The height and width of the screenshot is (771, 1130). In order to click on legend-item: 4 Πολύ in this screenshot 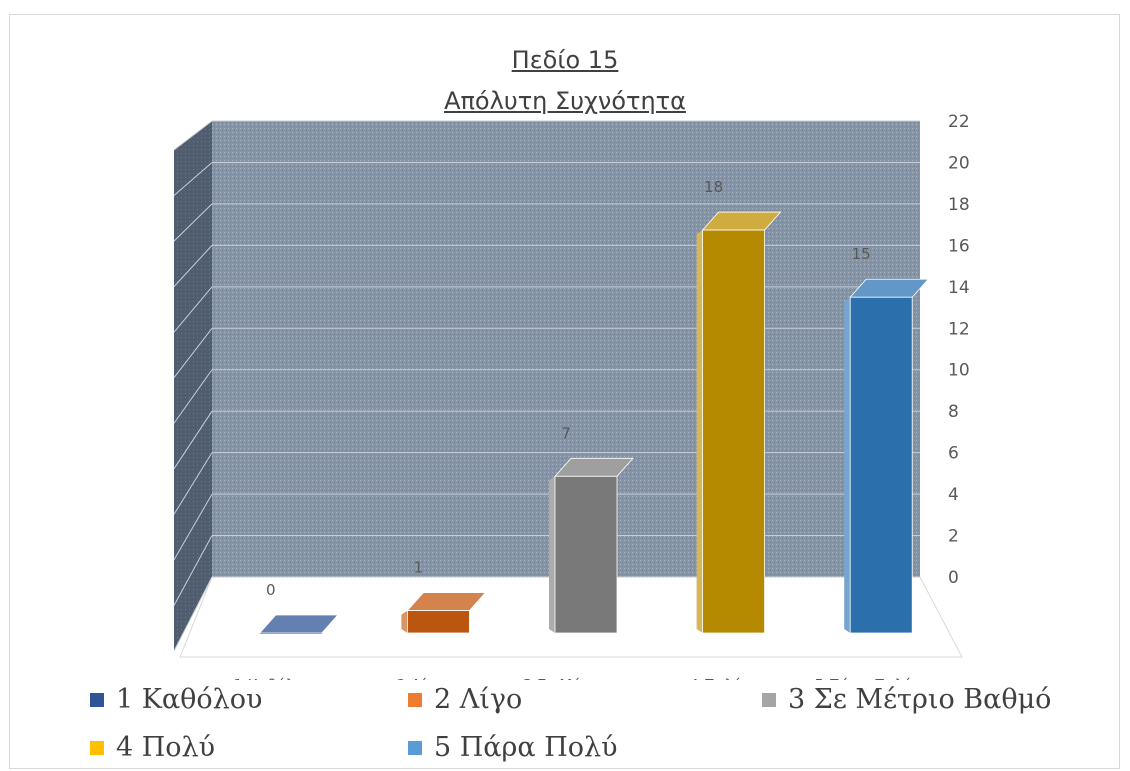, I will do `click(152, 747)`.